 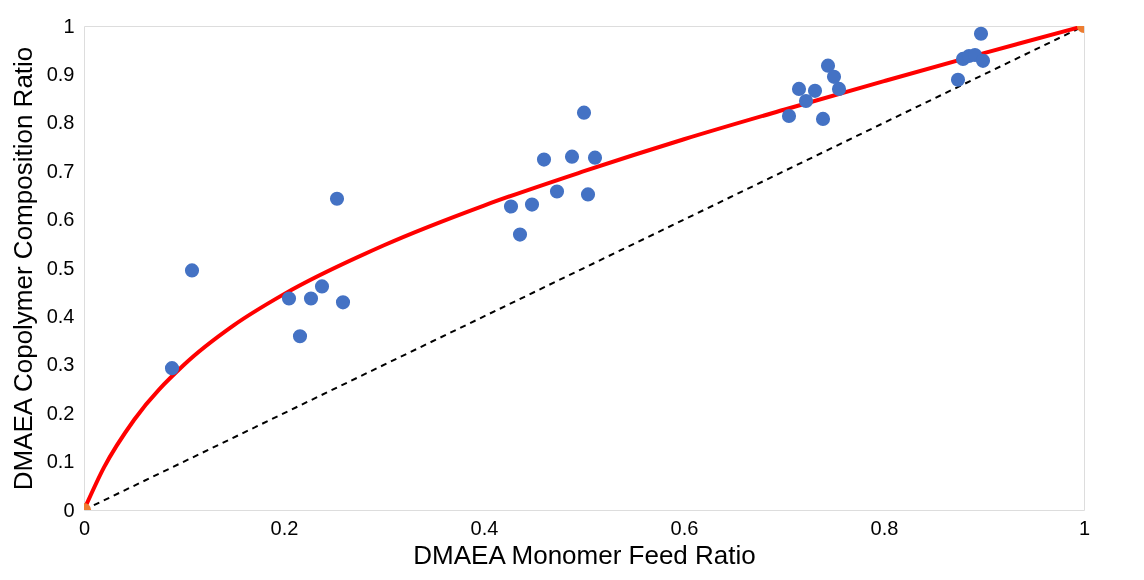 What do you see at coordinates (60, 412) in the screenshot?
I see `y-tick-label: 0.2` at bounding box center [60, 412].